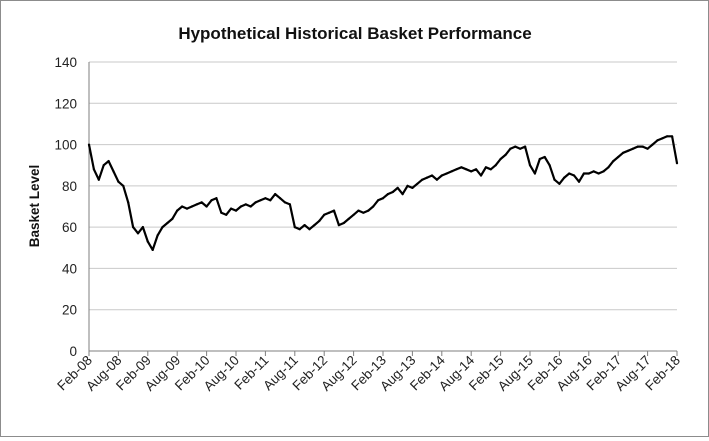 The height and width of the screenshot is (441, 709). Describe the element at coordinates (69, 186) in the screenshot. I see `y-tick-label: 80` at that location.